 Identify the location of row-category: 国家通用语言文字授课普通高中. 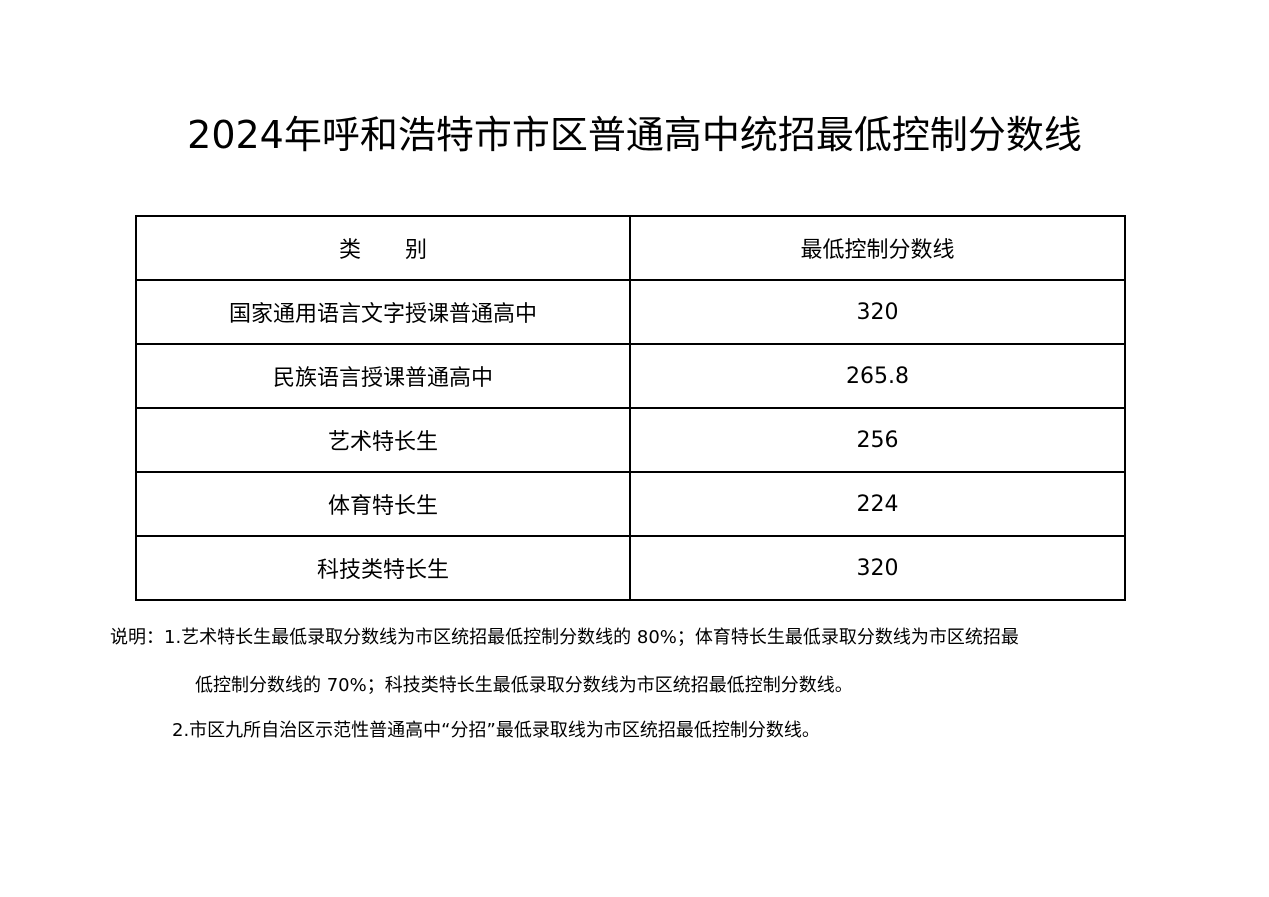
(383, 312).